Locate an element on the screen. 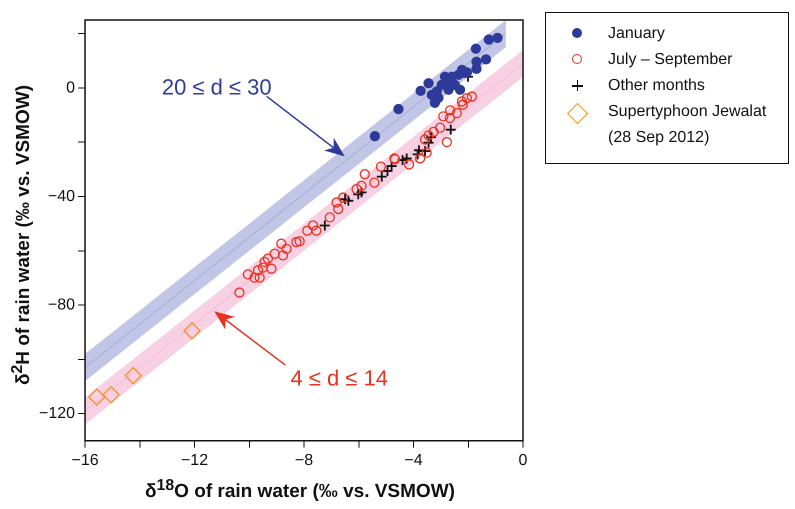 The height and width of the screenshot is (509, 795). x-tick-label: −16 is located at coordinates (85, 460).